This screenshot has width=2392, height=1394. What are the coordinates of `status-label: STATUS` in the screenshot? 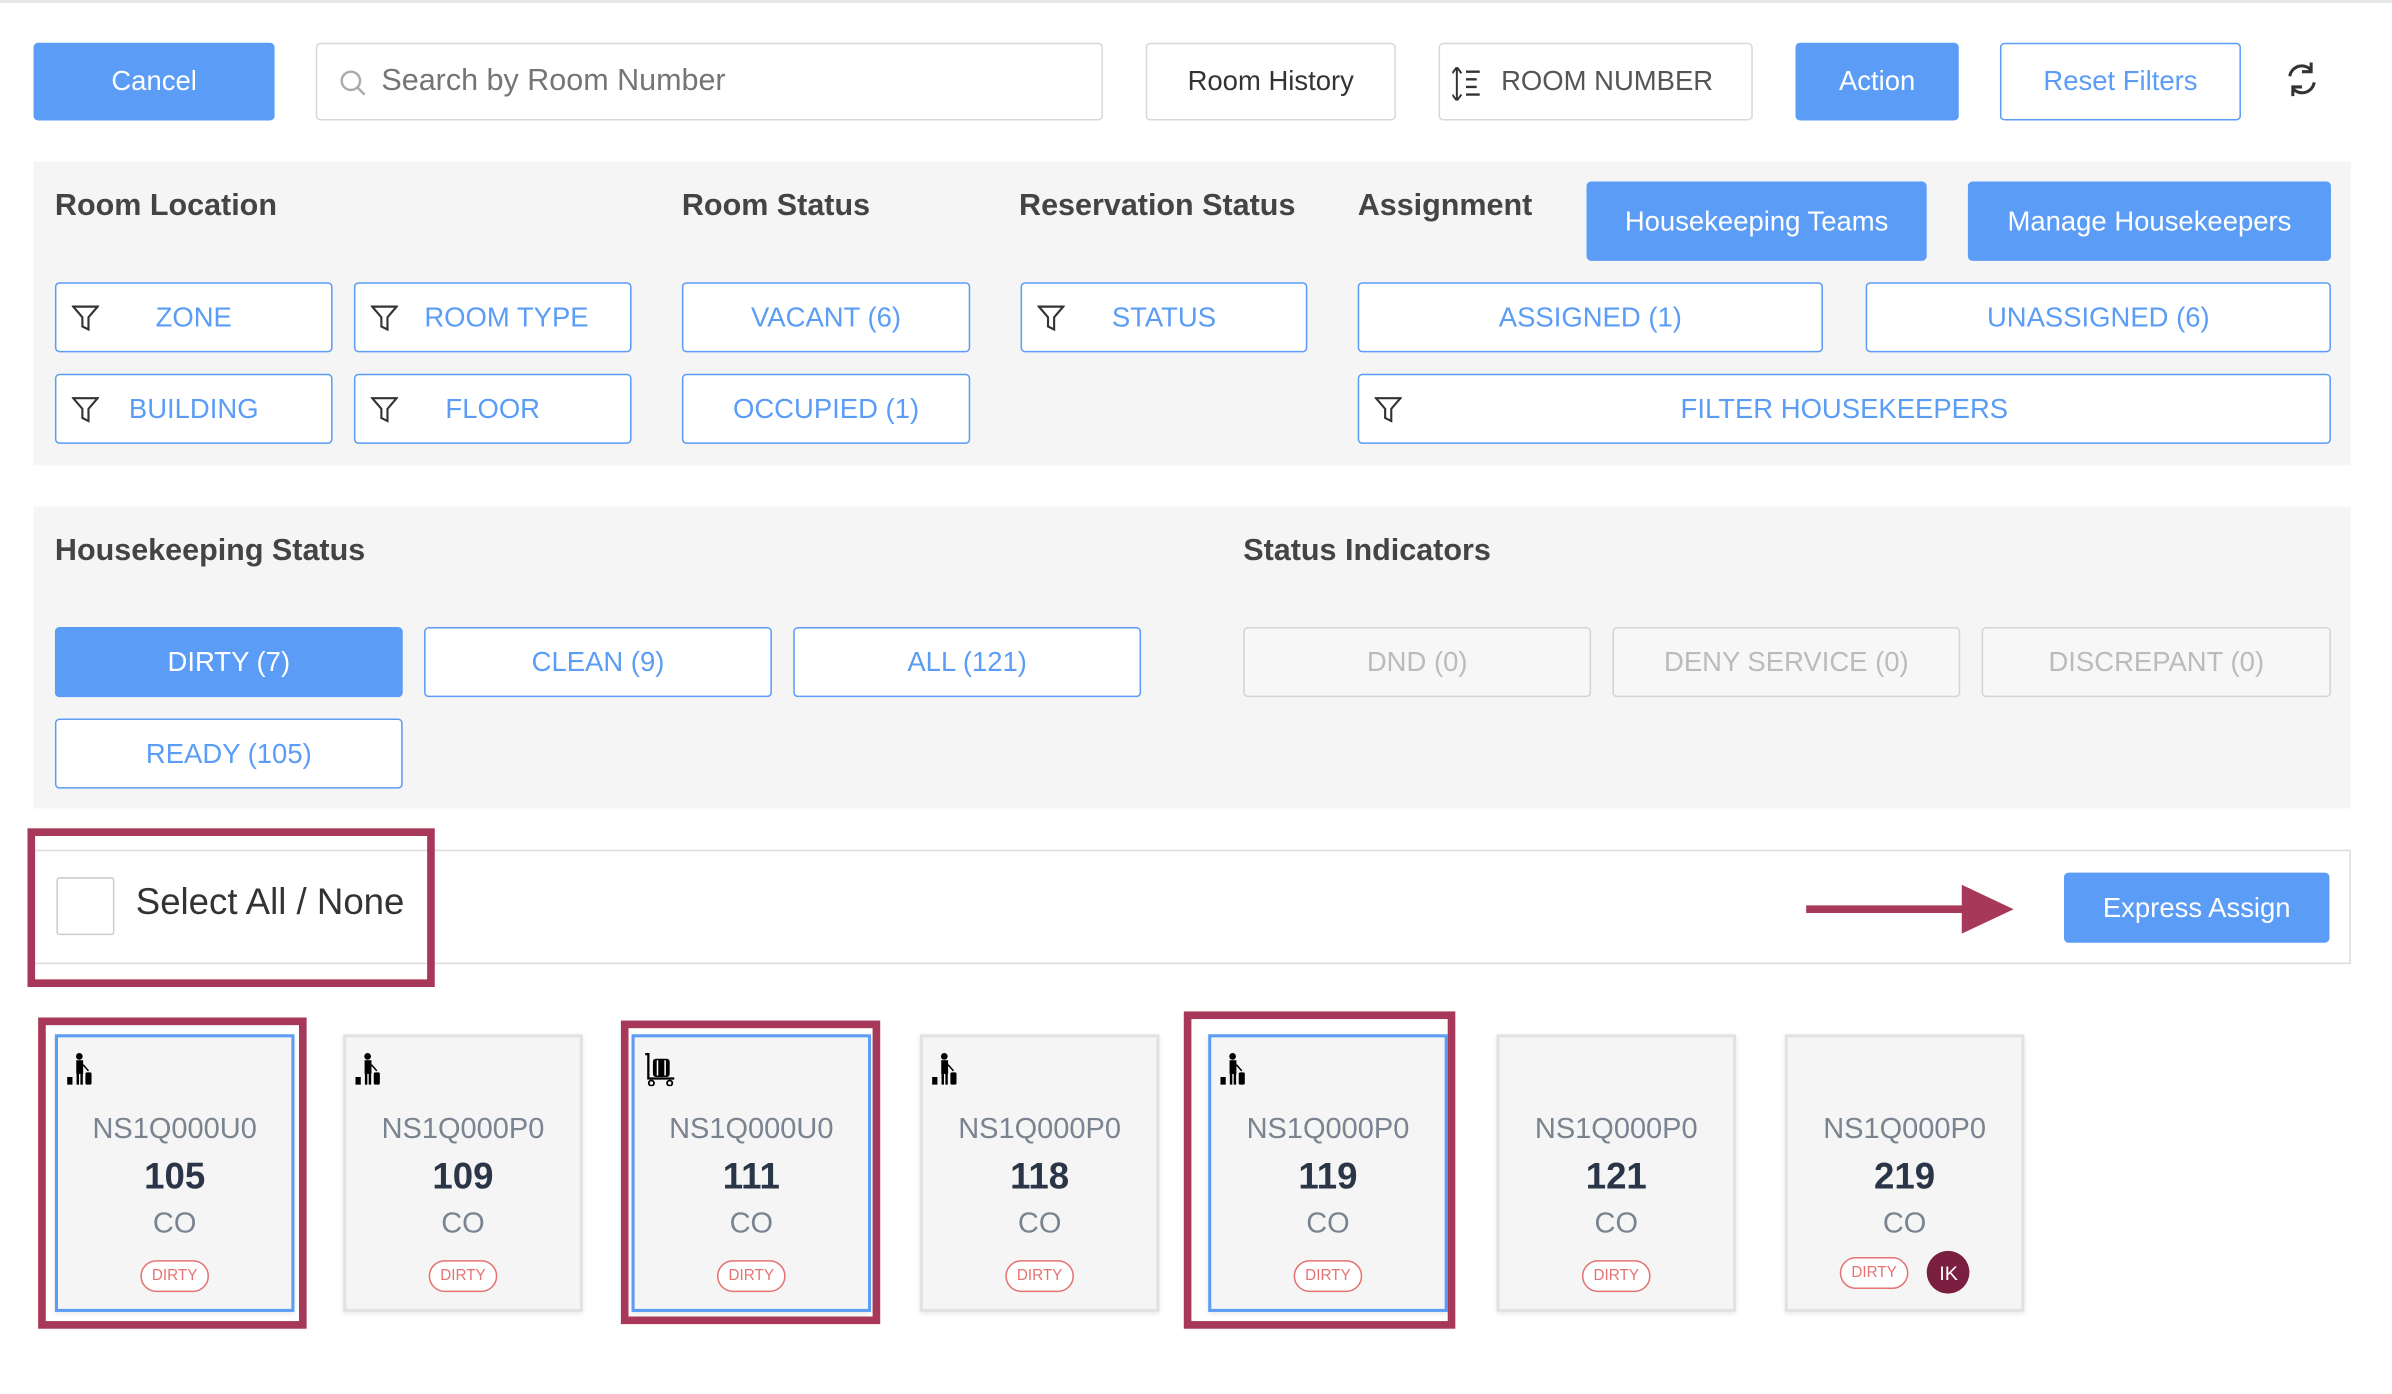 It's located at (1164, 316).